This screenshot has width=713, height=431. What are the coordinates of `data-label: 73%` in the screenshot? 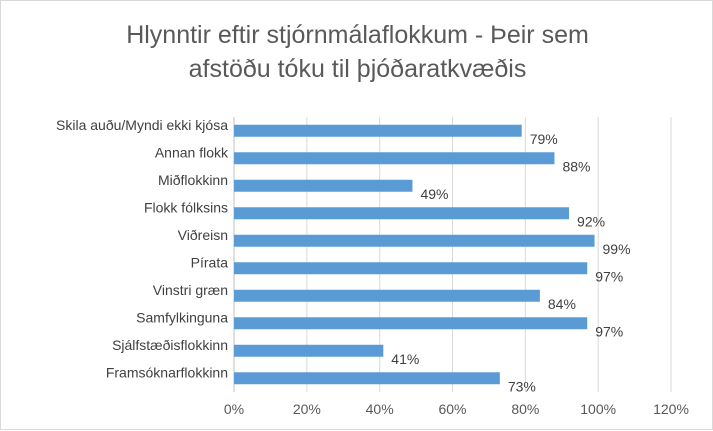 It's located at (522, 386).